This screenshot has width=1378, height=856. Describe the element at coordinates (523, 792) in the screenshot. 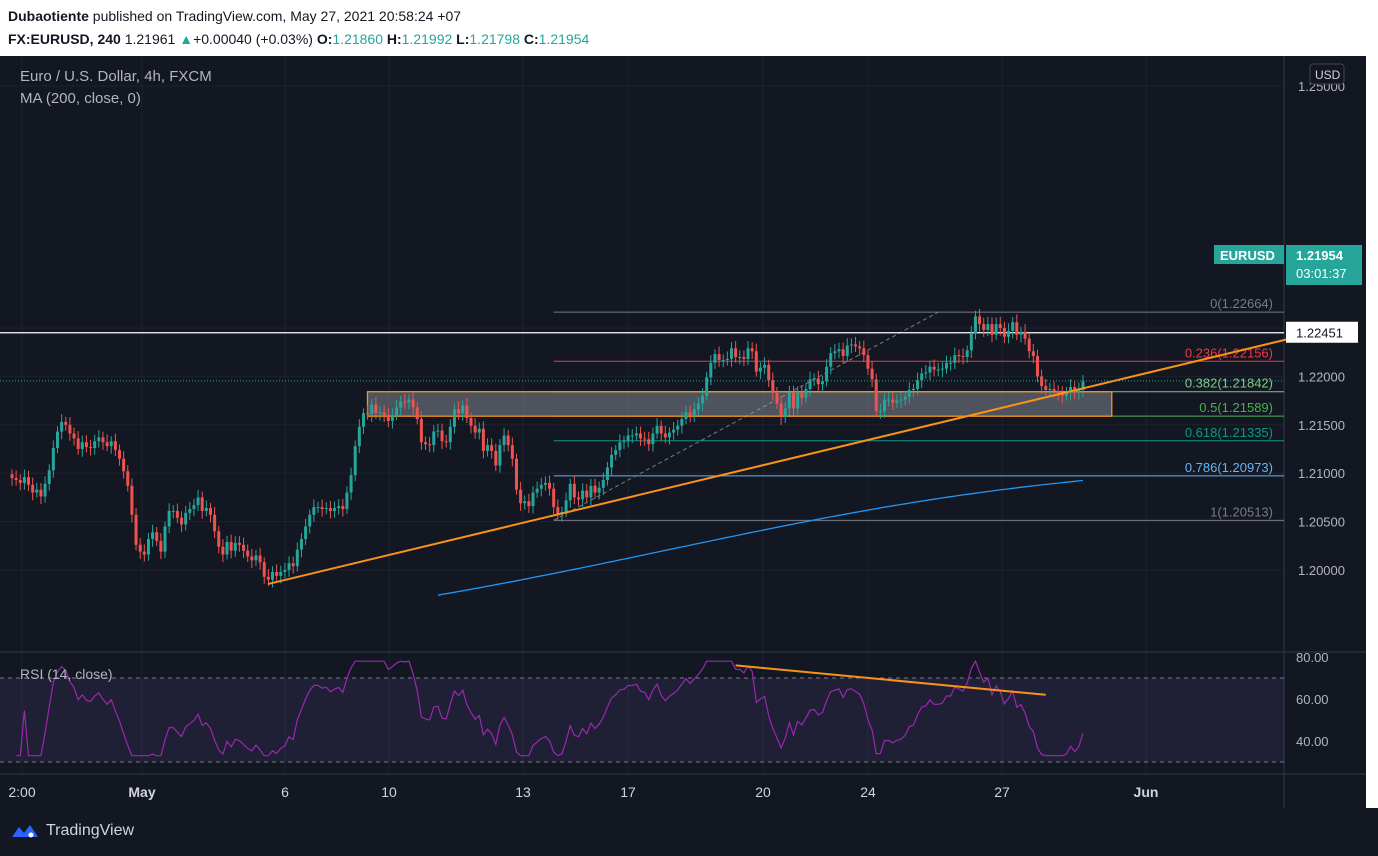

I see `time-tick-label: 13` at that location.